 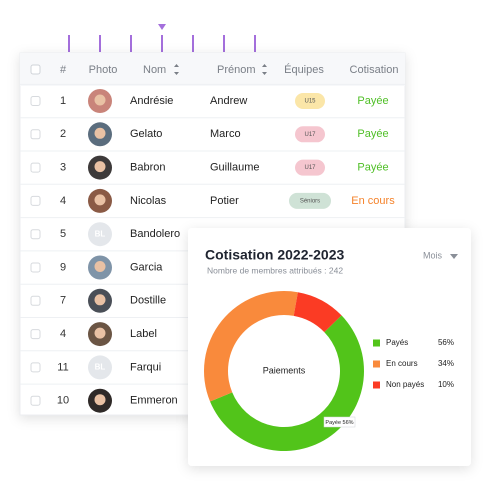 What do you see at coordinates (143, 334) in the screenshot?
I see `last-name: Label` at bounding box center [143, 334].